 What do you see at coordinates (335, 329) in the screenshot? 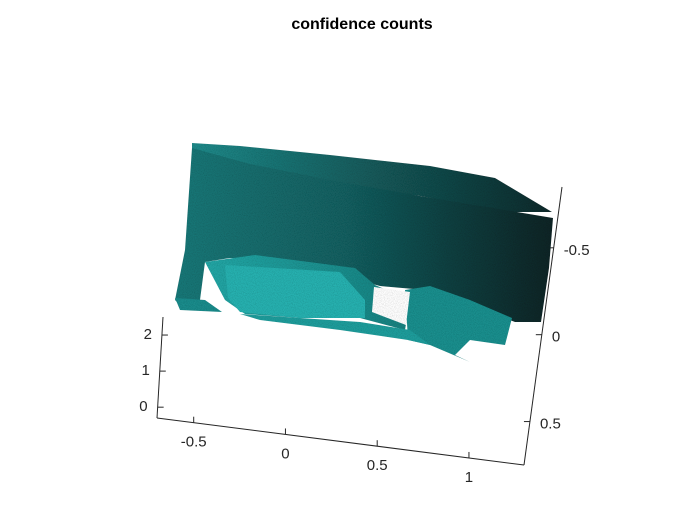
I see `point-cloud-floor-strip` at bounding box center [335, 329].